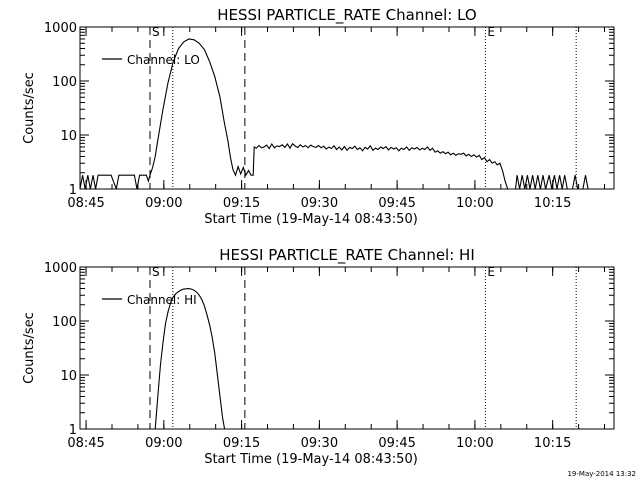  Describe the element at coordinates (163, 60) in the screenshot. I see `legend-label: Channel: LO` at that location.